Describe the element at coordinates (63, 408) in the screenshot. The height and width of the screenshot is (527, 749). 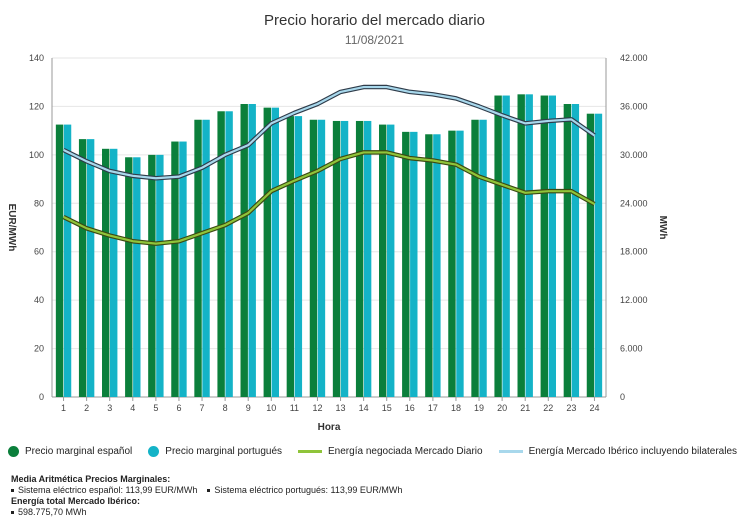
I see `x-tick-label: 1` at that location.